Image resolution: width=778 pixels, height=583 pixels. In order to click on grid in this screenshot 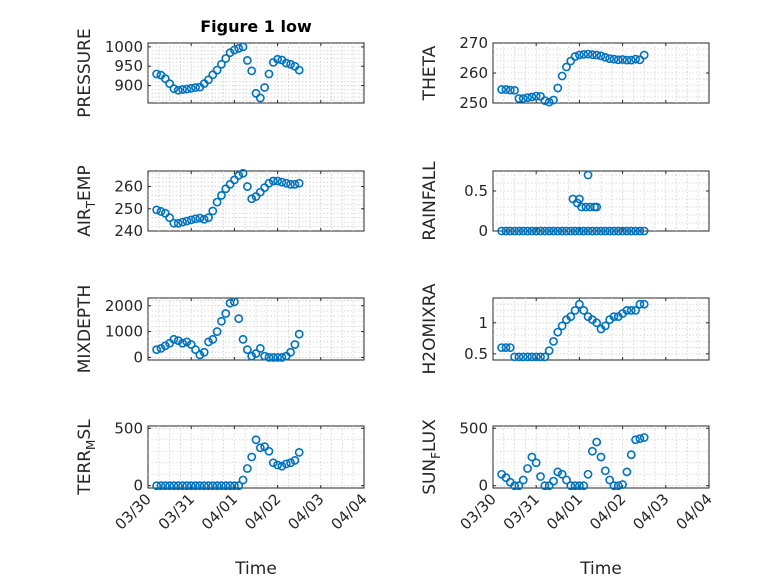, I will do `click(601, 201)`.